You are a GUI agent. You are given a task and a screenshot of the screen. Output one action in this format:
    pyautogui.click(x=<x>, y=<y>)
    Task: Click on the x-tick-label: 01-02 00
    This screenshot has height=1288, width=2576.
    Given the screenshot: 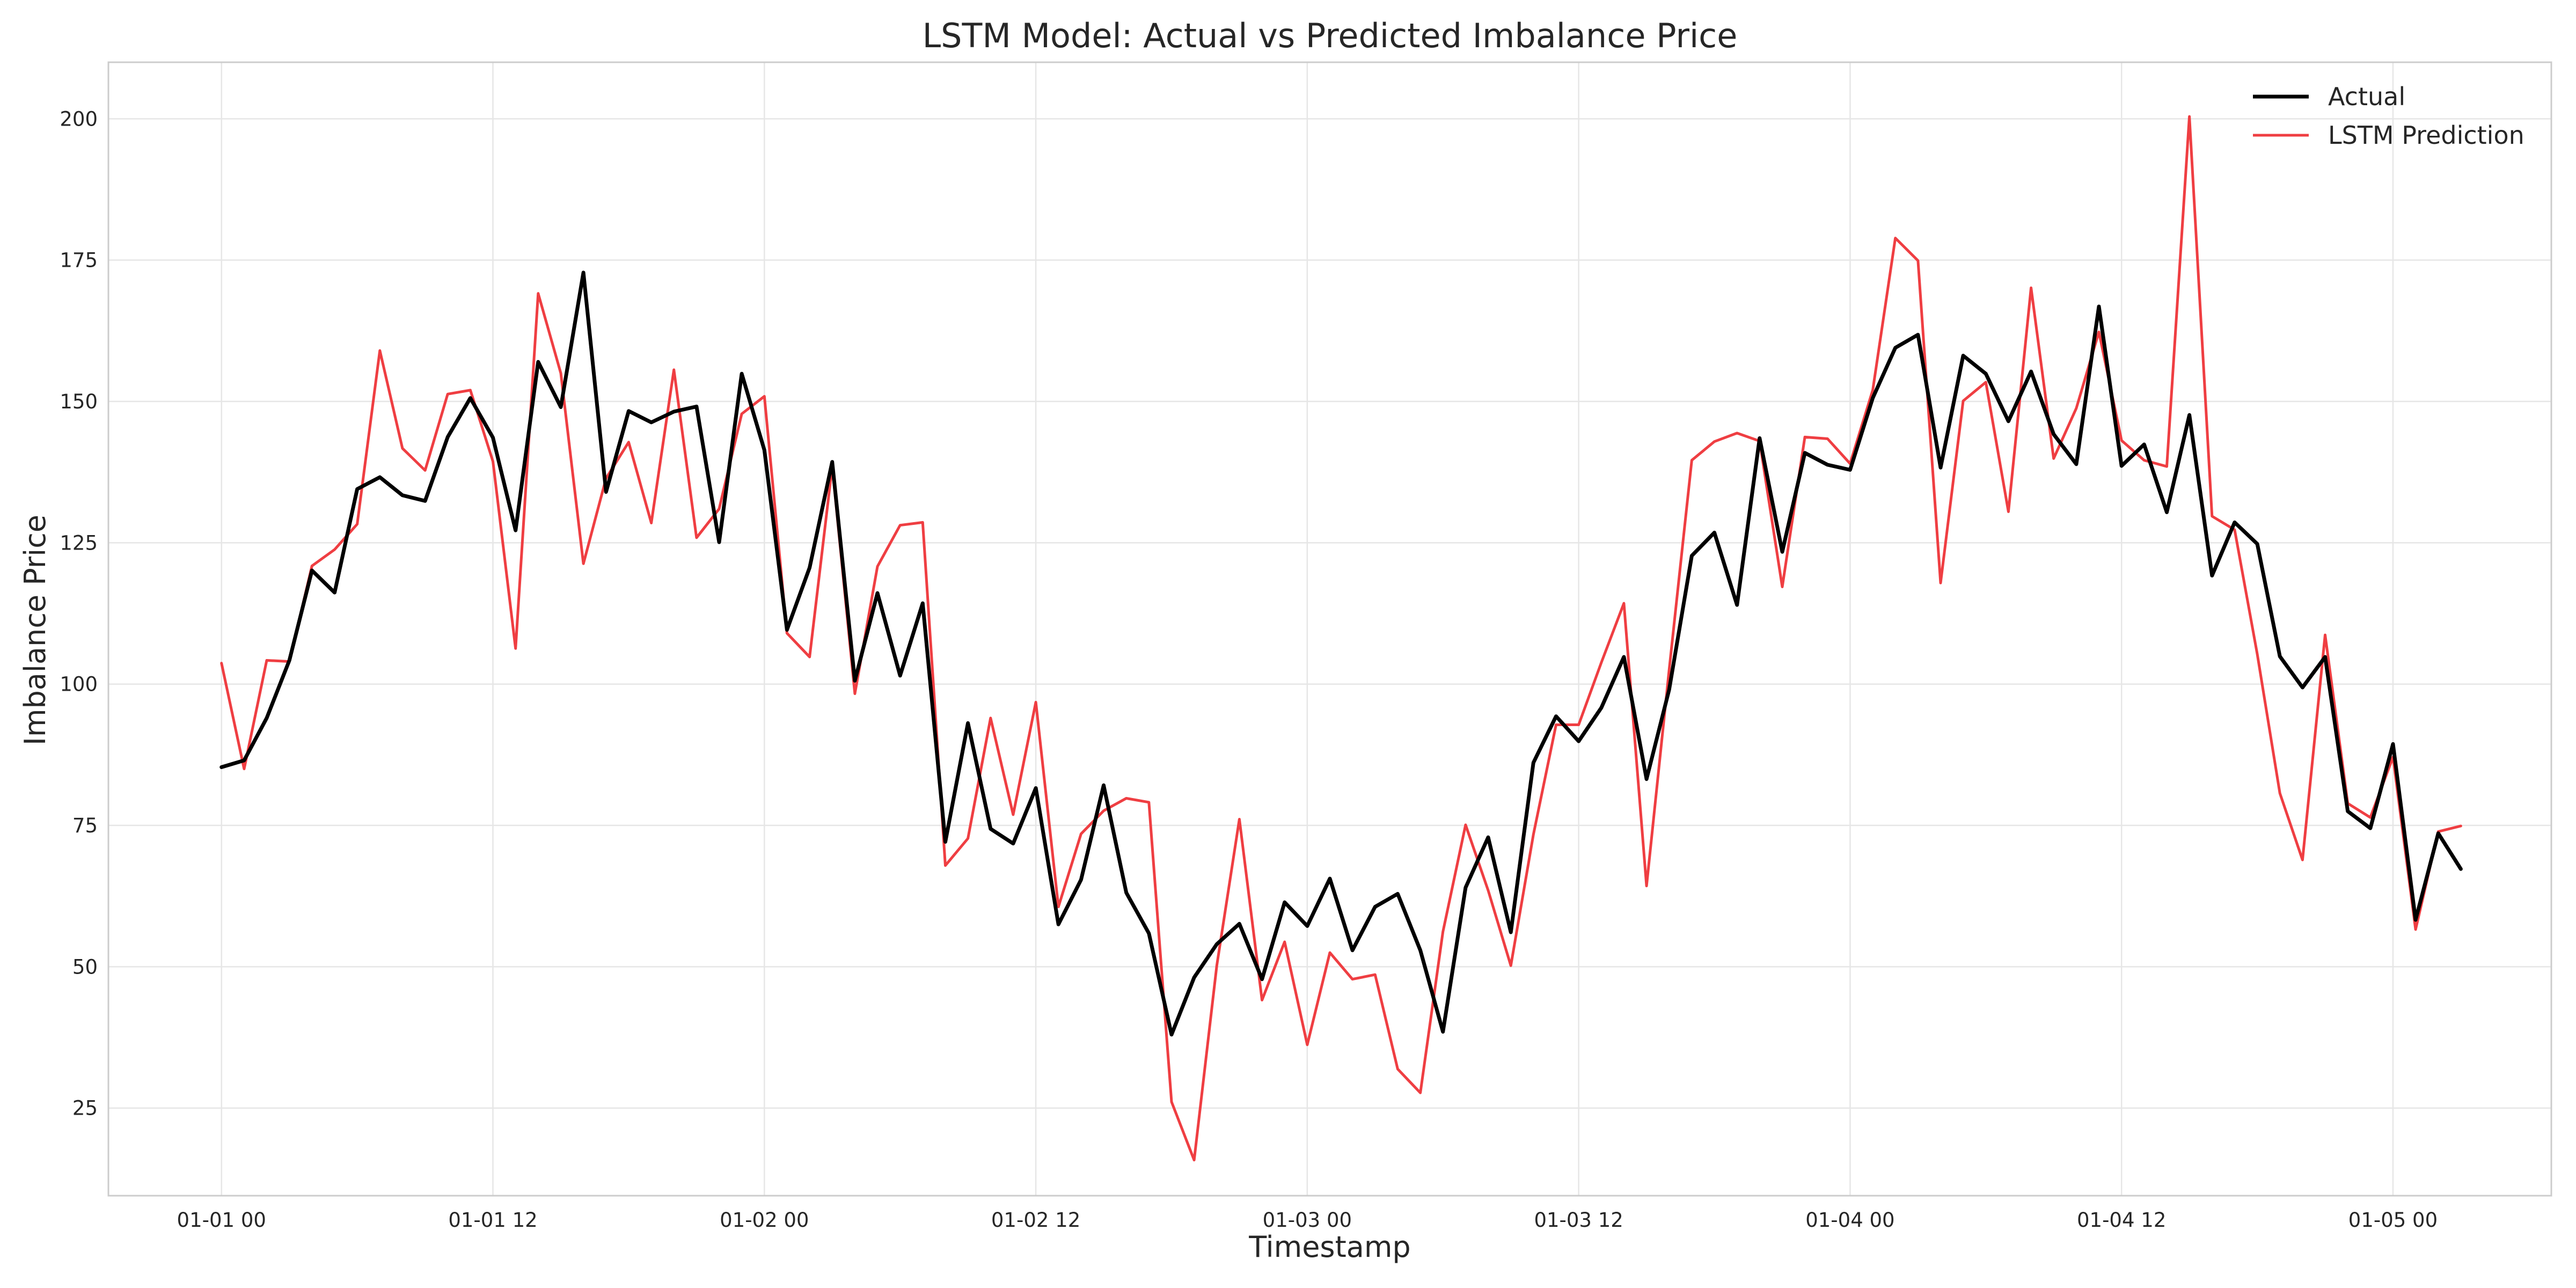 What is the action you would take?
    pyautogui.click(x=764, y=1220)
    